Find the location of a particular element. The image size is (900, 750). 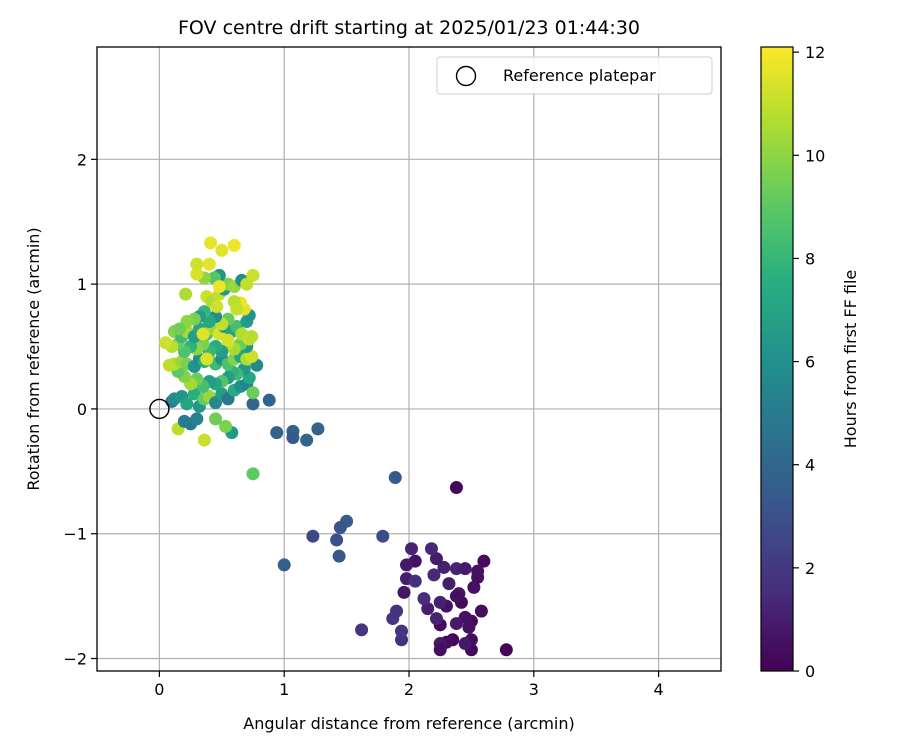

y-axis-ticks: −2 −1 0 1 2 is located at coordinates (80, 409).